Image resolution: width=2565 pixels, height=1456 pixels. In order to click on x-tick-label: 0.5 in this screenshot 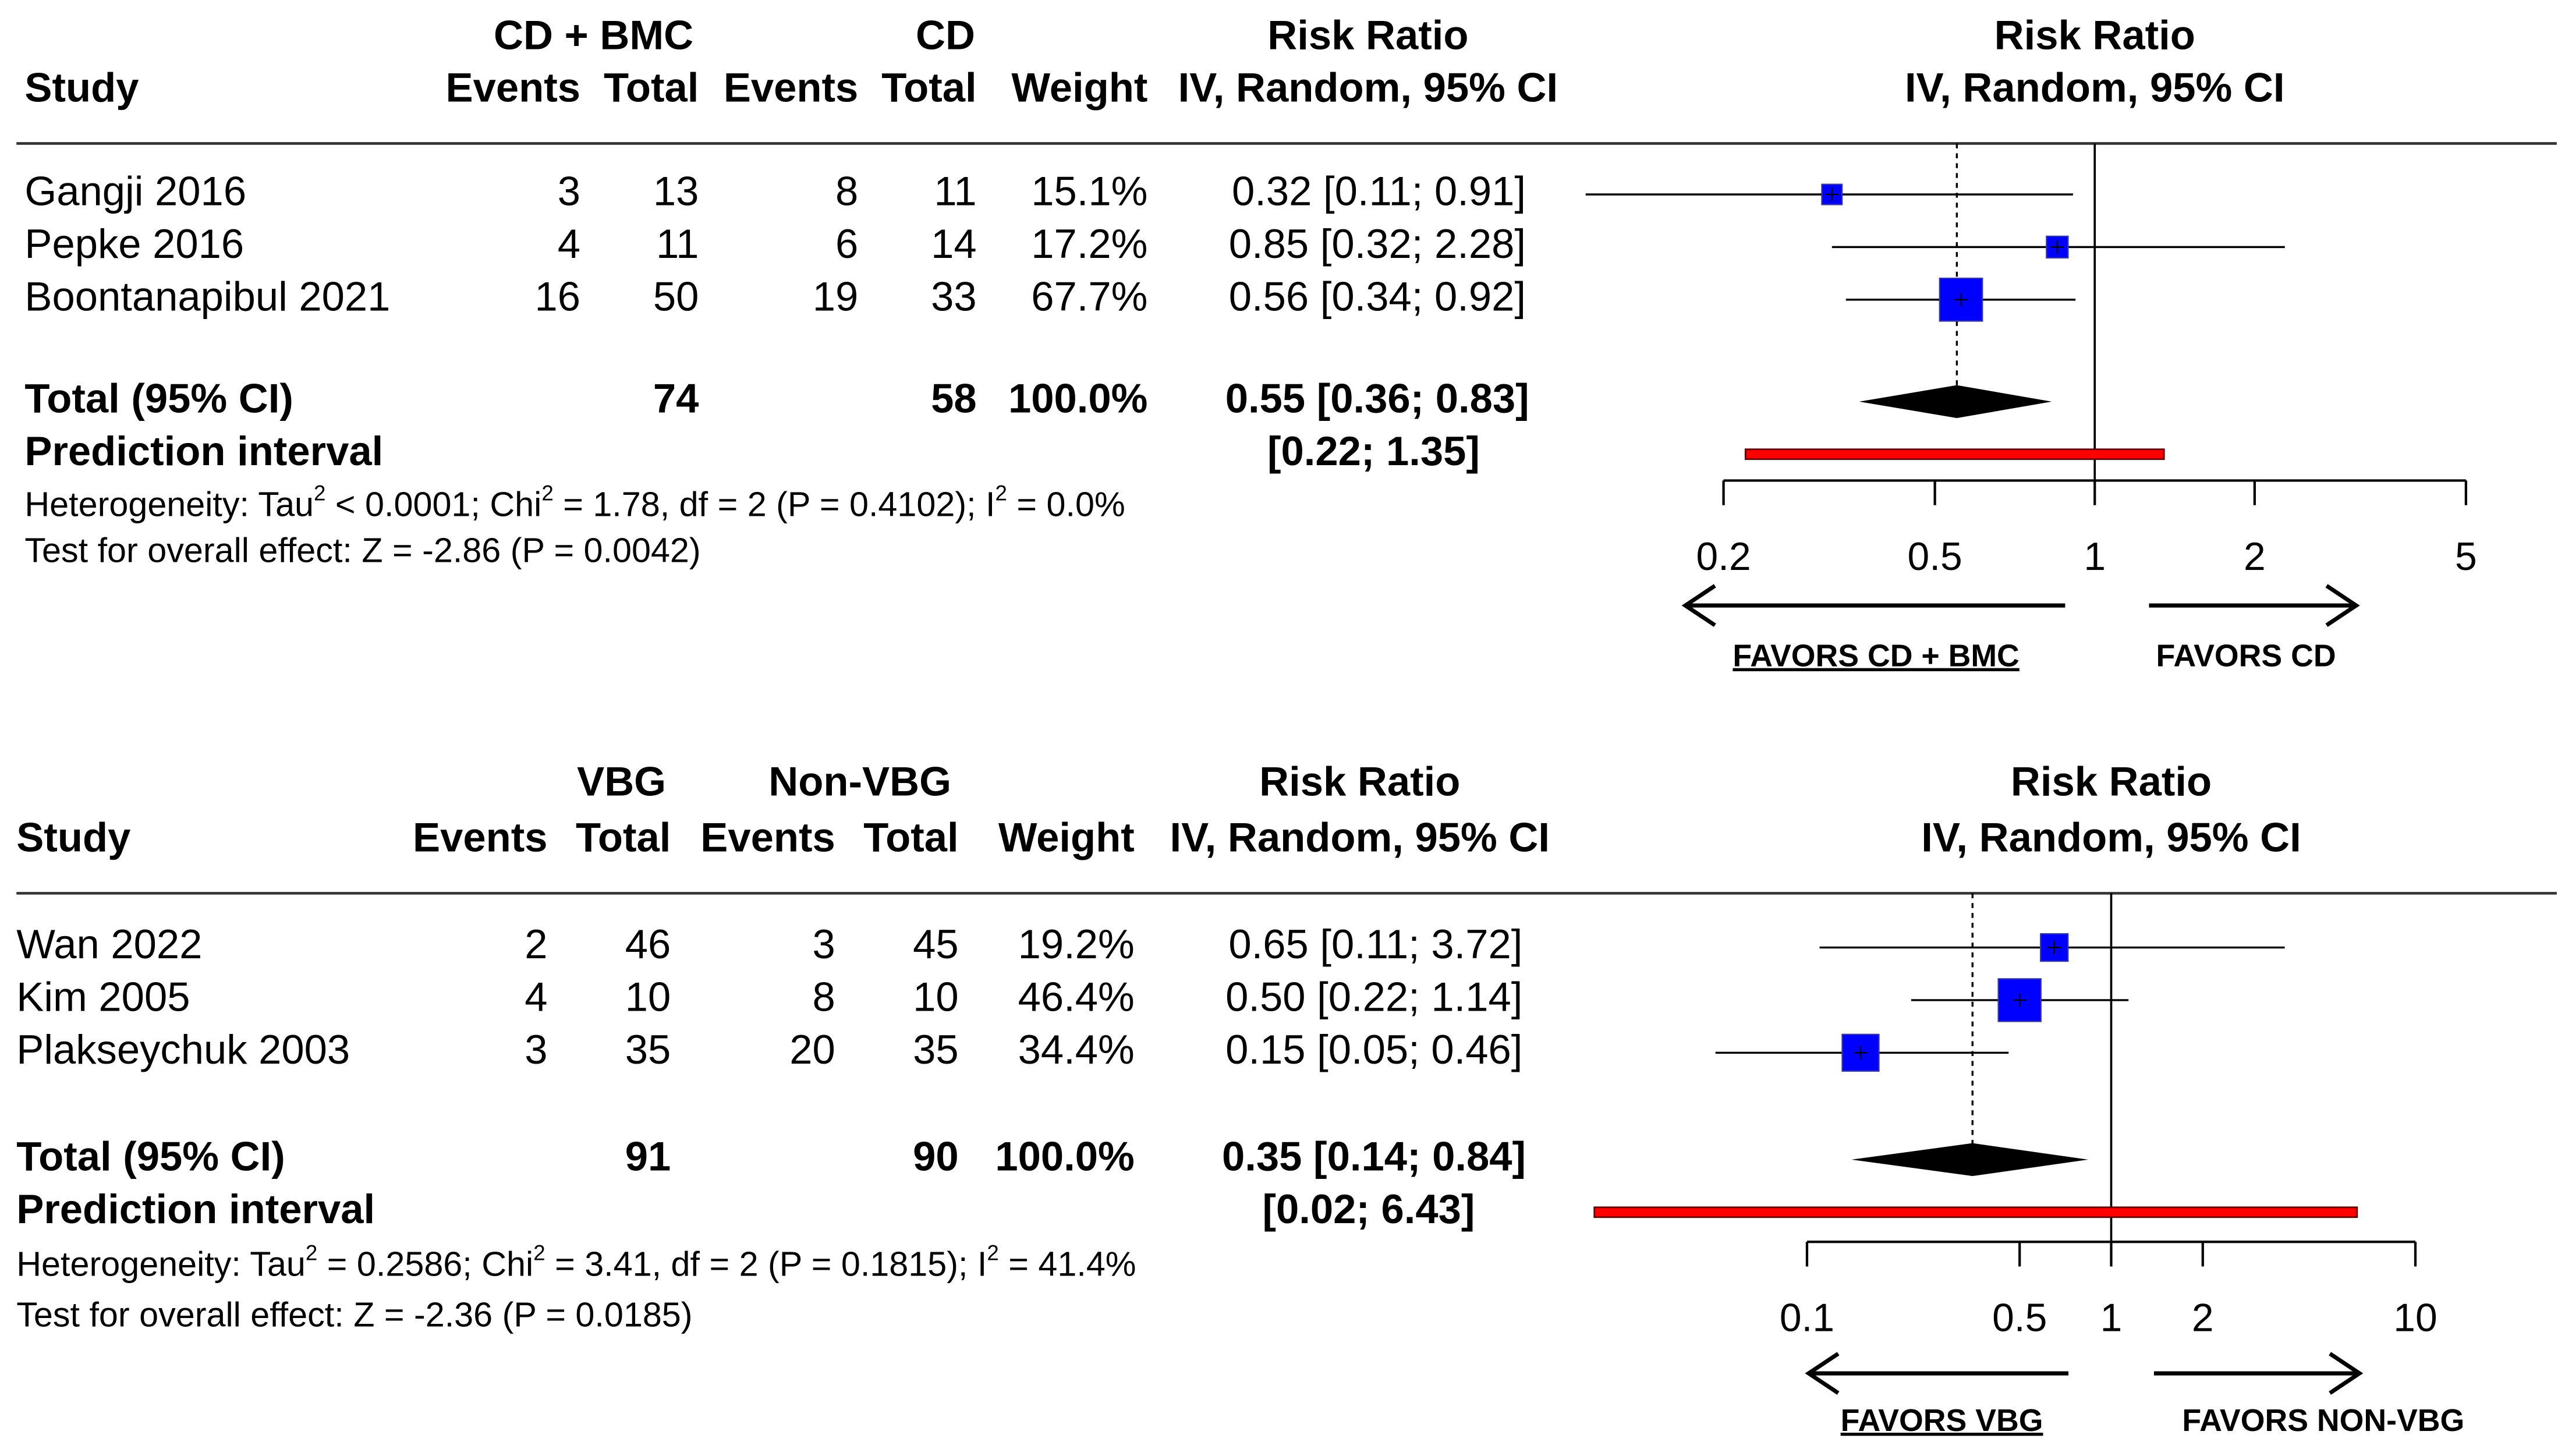, I will do `click(1935, 557)`.